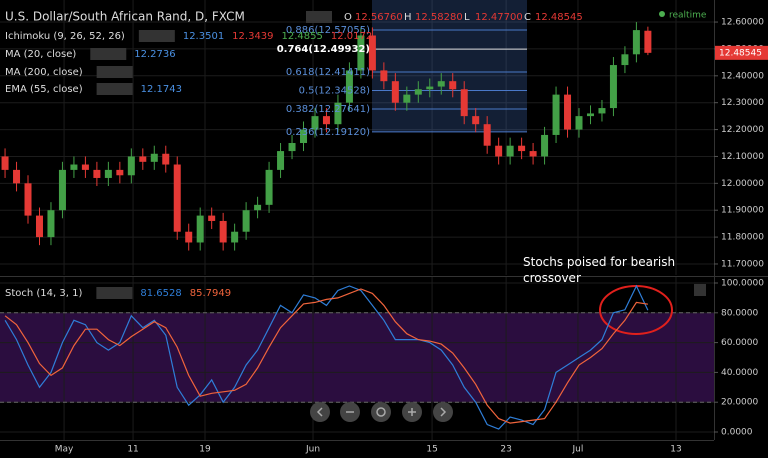 The width and height of the screenshot is (768, 458). I want to click on fib-zone, so click(449, 66).